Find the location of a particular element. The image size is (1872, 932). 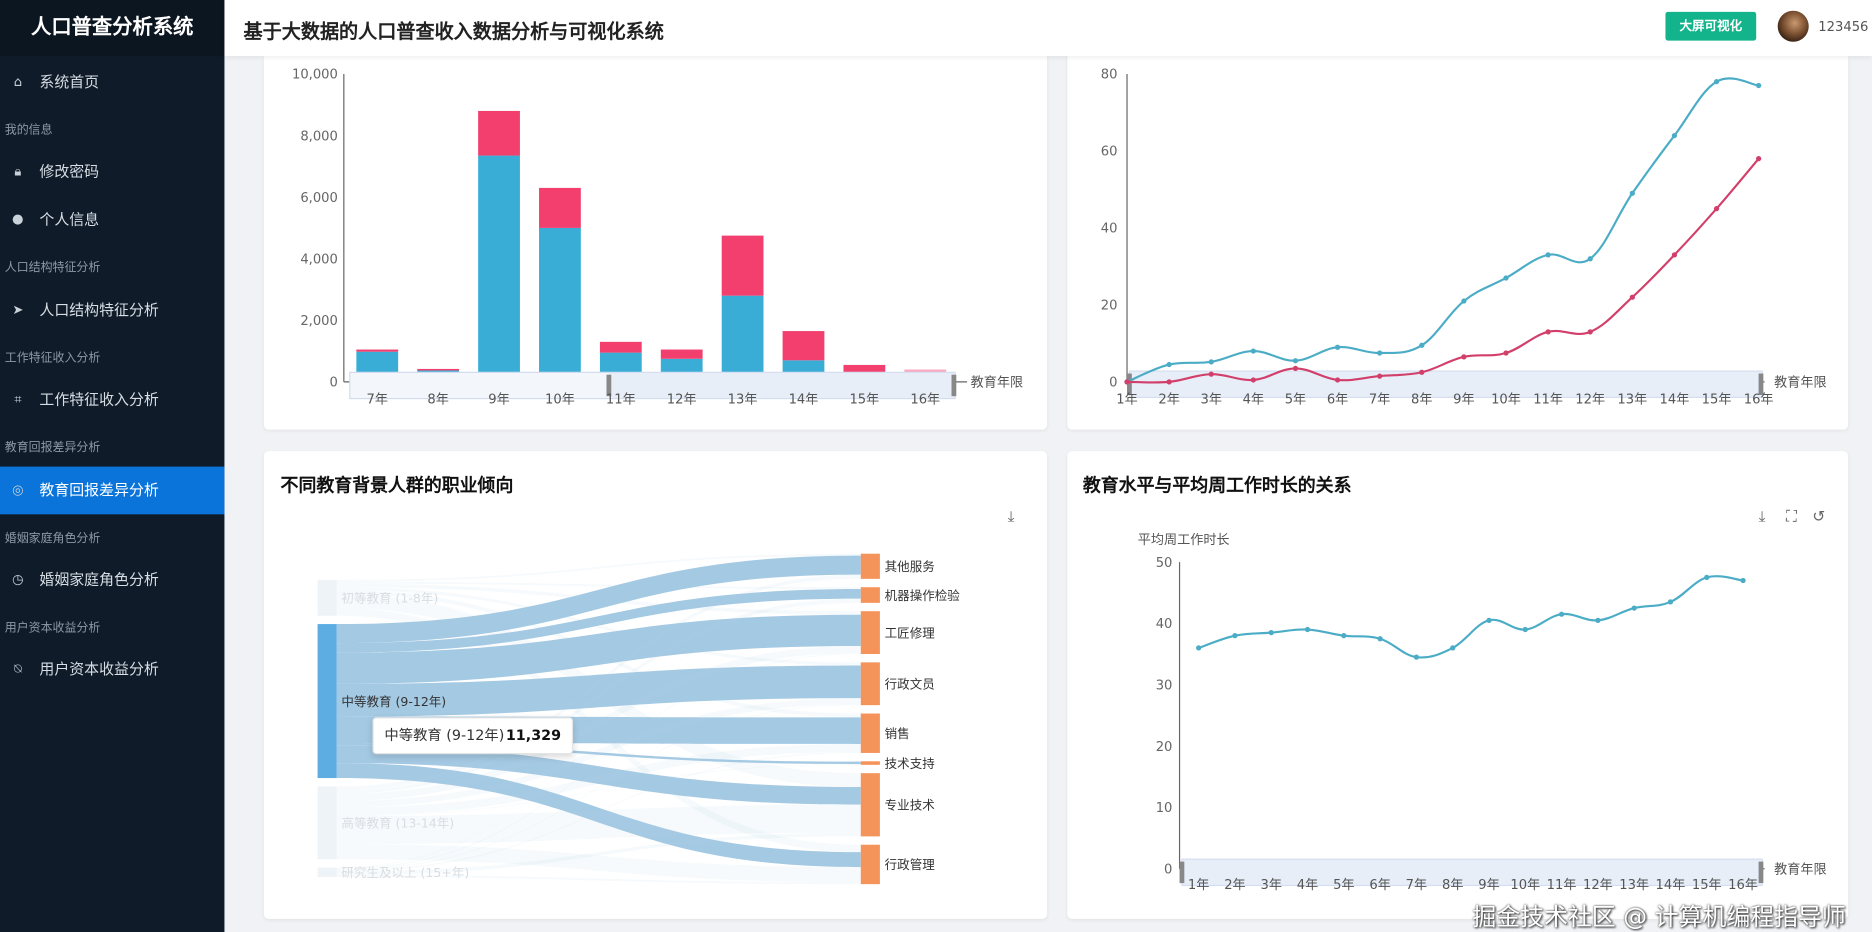

sankey-source-label: 研究生及以上 (15+年) is located at coordinates (405, 872).